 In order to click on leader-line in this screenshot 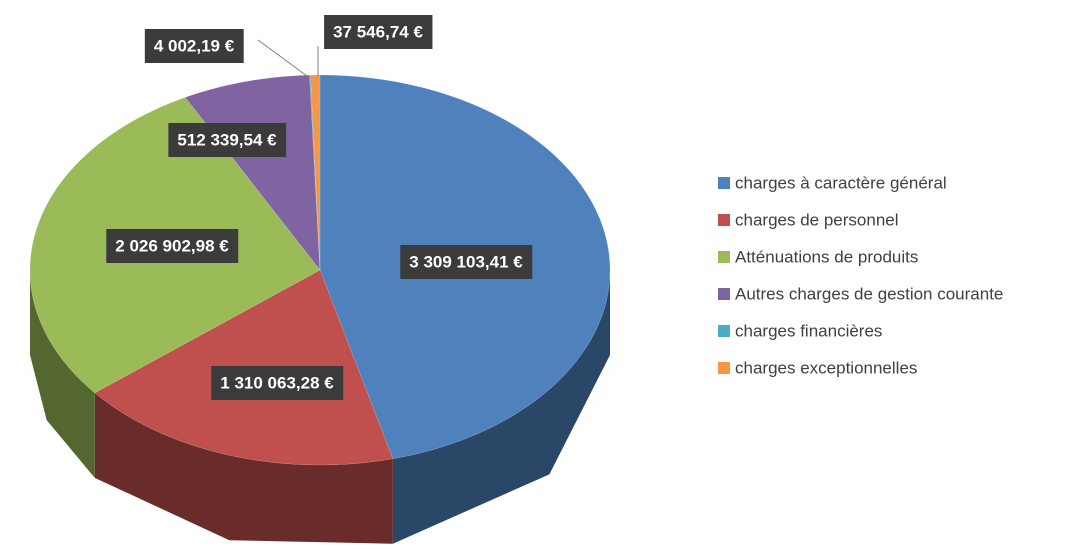, I will do `click(282, 58)`.